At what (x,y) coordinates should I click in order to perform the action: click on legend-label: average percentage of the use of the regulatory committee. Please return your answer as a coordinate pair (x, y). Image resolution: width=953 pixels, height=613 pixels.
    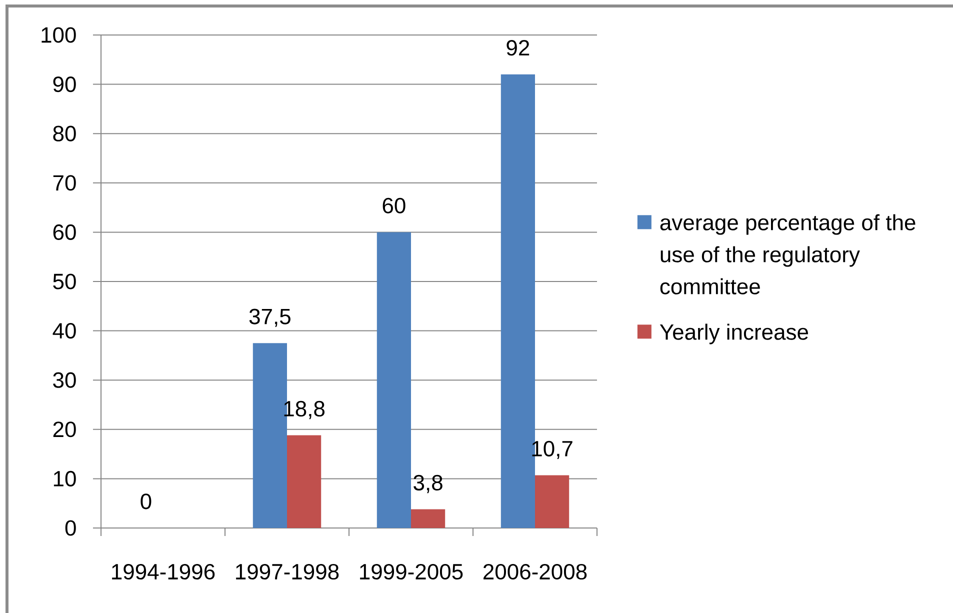
    Looking at the image, I should click on (788, 254).